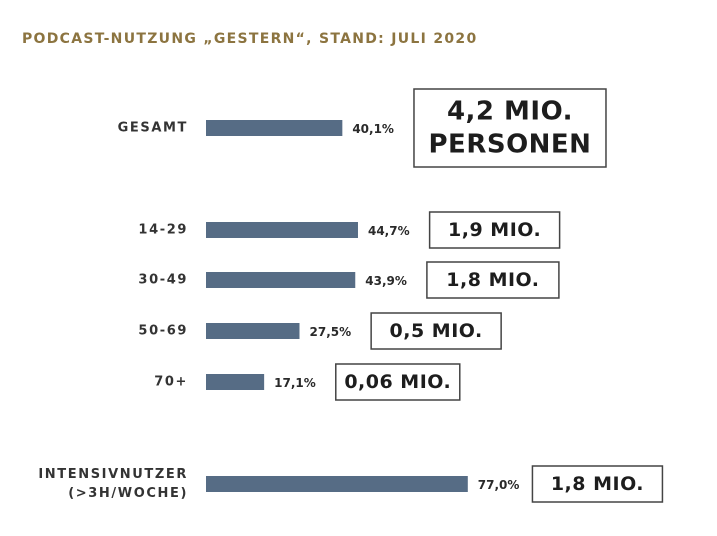  I want to click on annotation-label: 1,9 MIO., so click(494, 230).